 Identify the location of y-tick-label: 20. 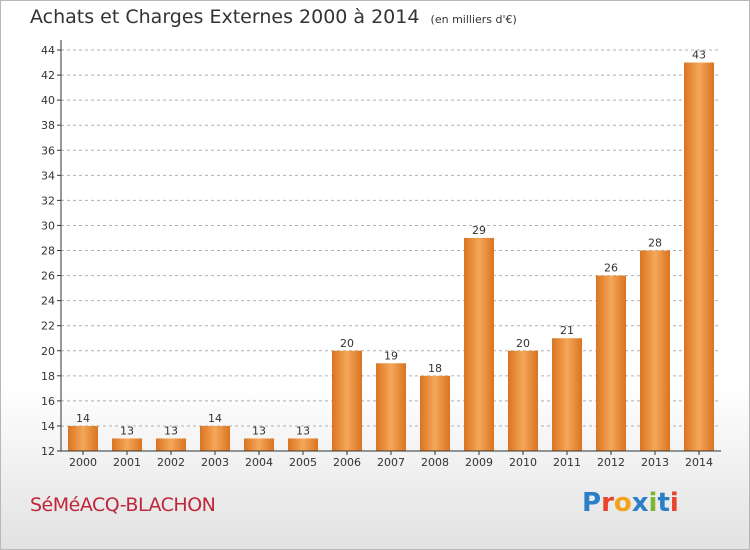
(48, 351).